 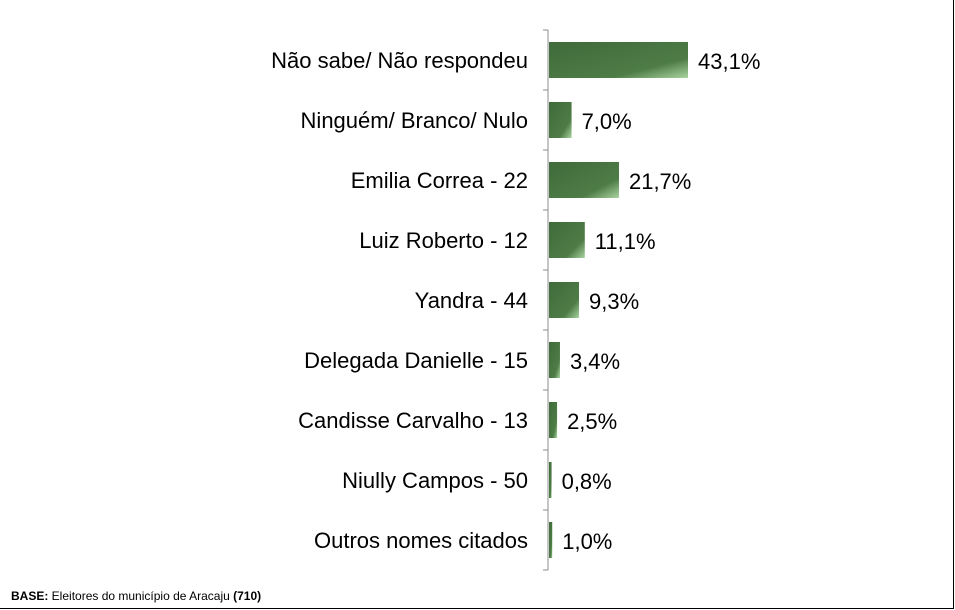 I want to click on value-label: 43,1%, so click(x=729, y=61).